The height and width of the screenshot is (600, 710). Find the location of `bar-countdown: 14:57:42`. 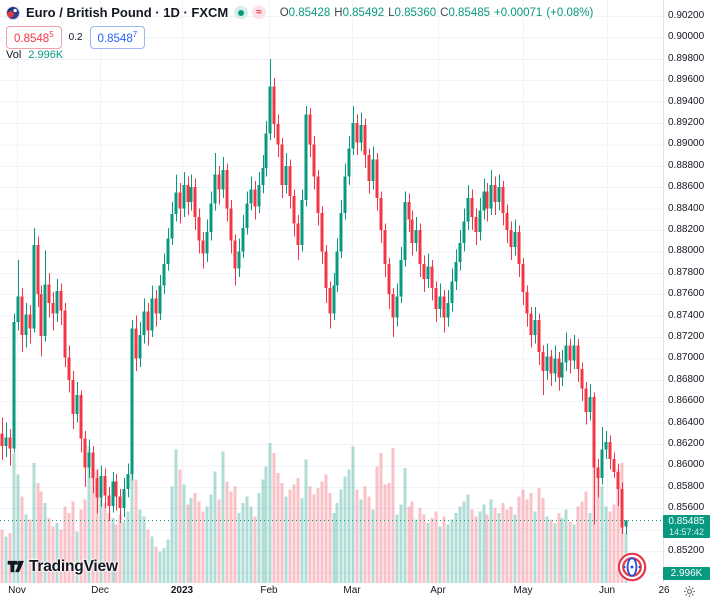

bar-countdown: 14:57:42 is located at coordinates (686, 531).